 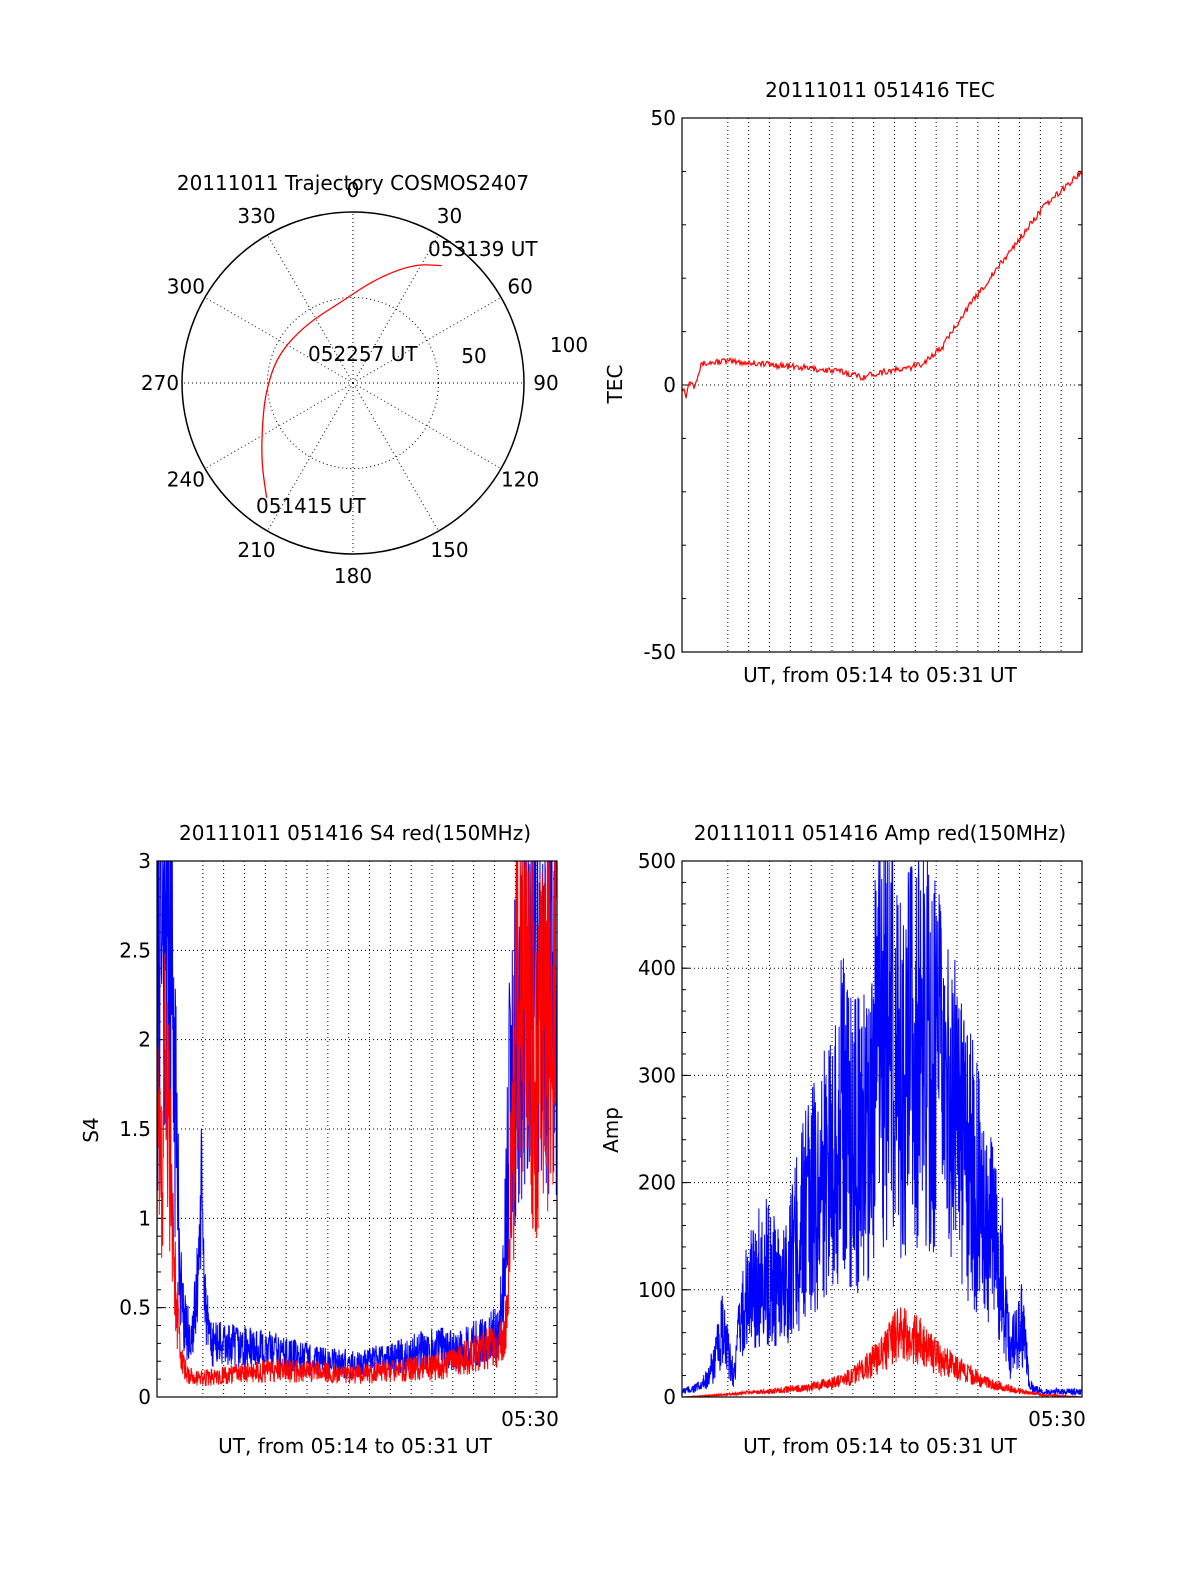 I want to click on polar-angle-label-90: 90, so click(x=545, y=383).